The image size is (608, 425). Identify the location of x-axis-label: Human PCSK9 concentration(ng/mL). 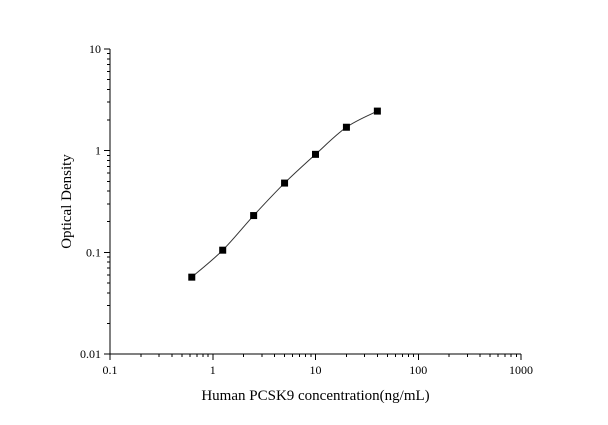
(315, 396).